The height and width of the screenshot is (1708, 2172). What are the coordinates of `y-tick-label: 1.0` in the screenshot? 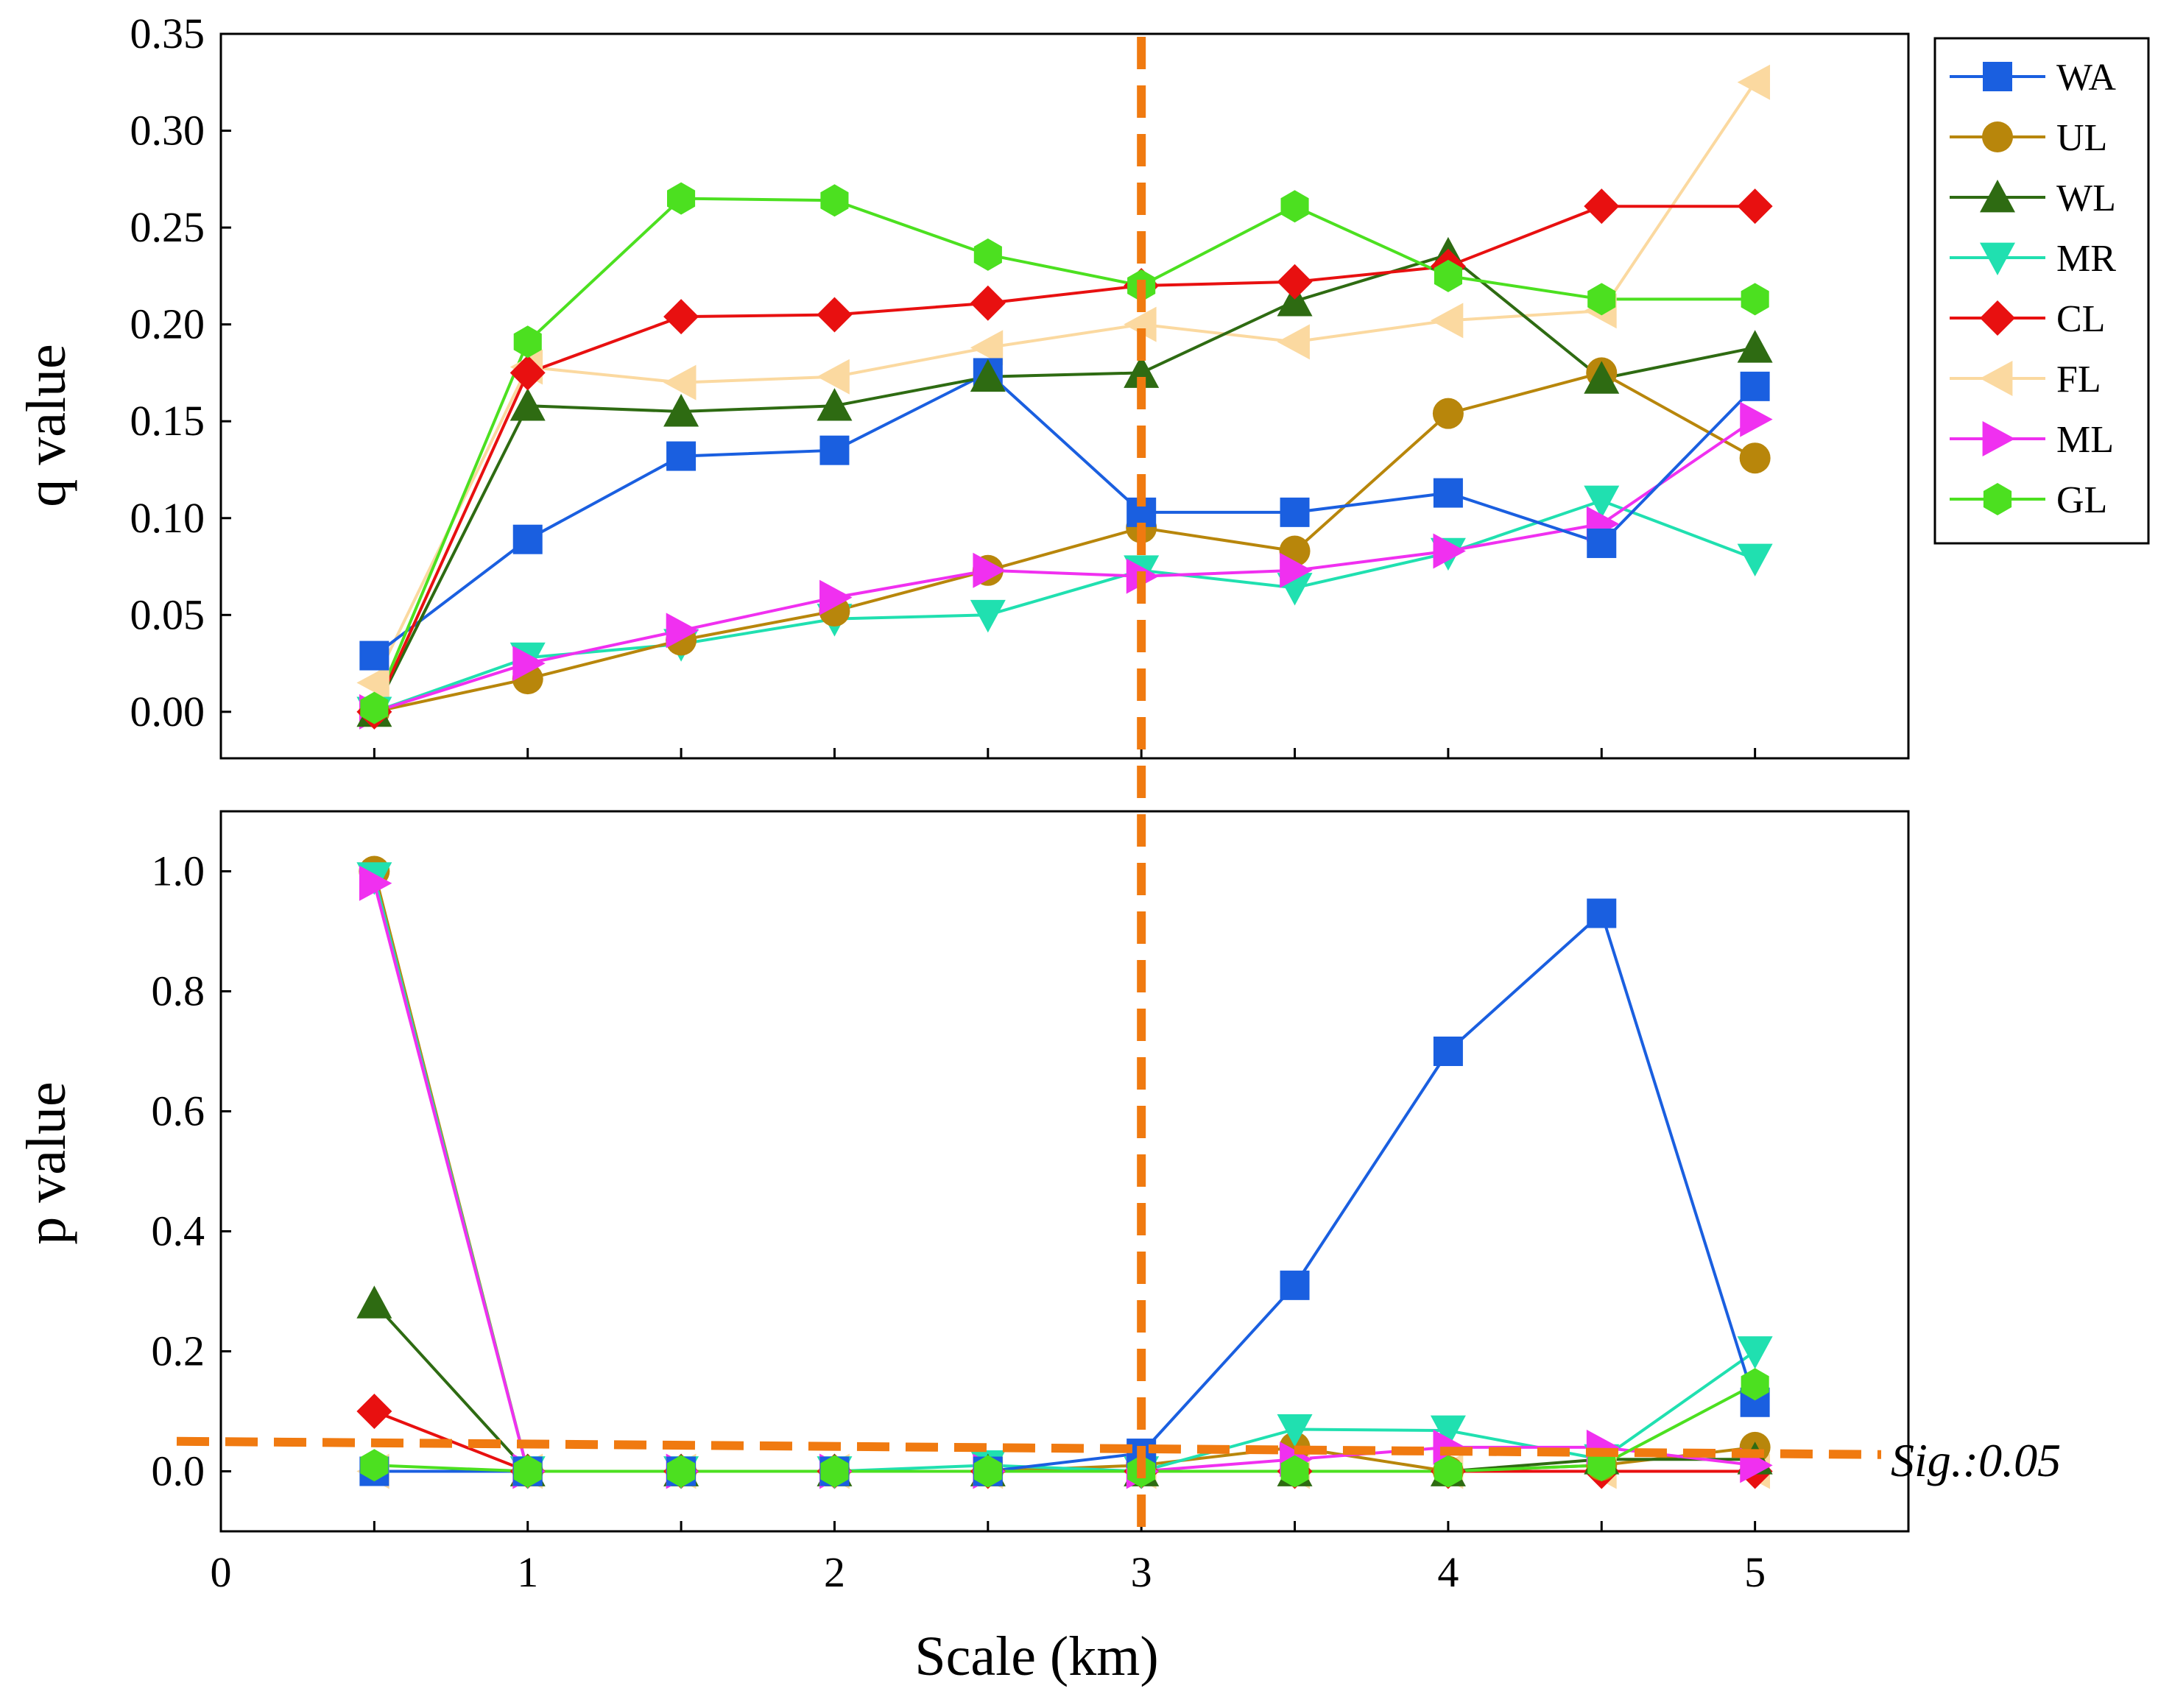 It's located at (179, 871).